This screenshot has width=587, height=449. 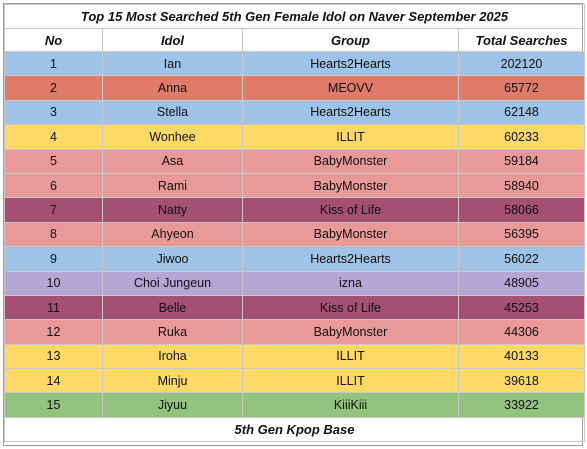 What do you see at coordinates (53, 210) in the screenshot?
I see `cell-no: 7` at bounding box center [53, 210].